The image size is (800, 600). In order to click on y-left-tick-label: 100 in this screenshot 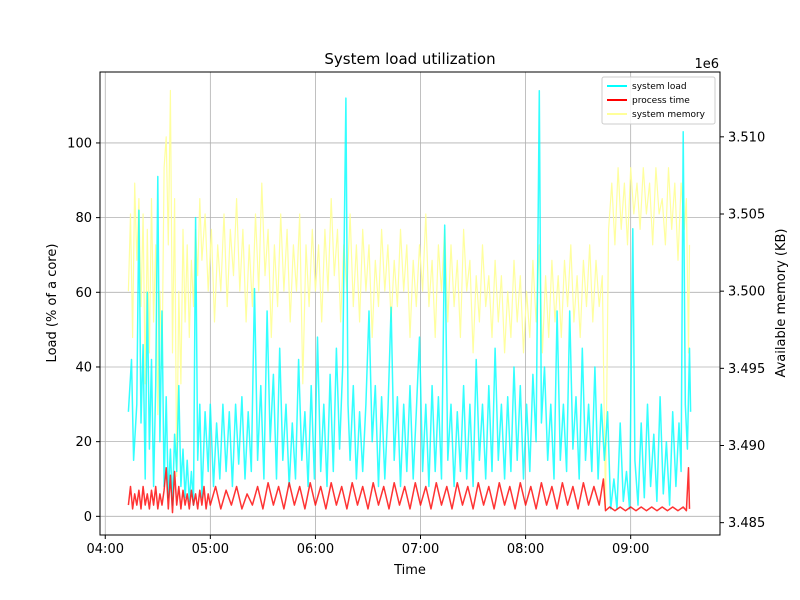, I will do `click(79, 143)`.